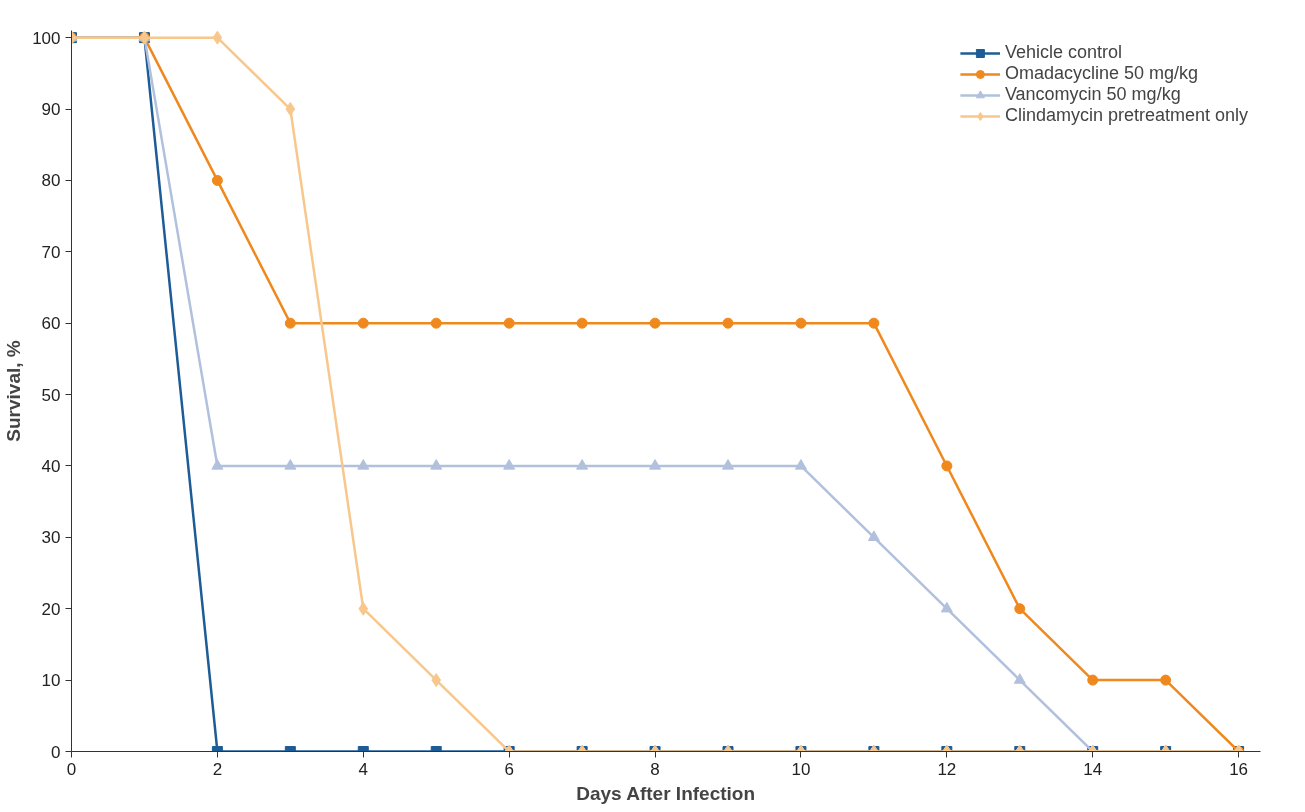  I want to click on y-tick-label: 60, so click(51, 324).